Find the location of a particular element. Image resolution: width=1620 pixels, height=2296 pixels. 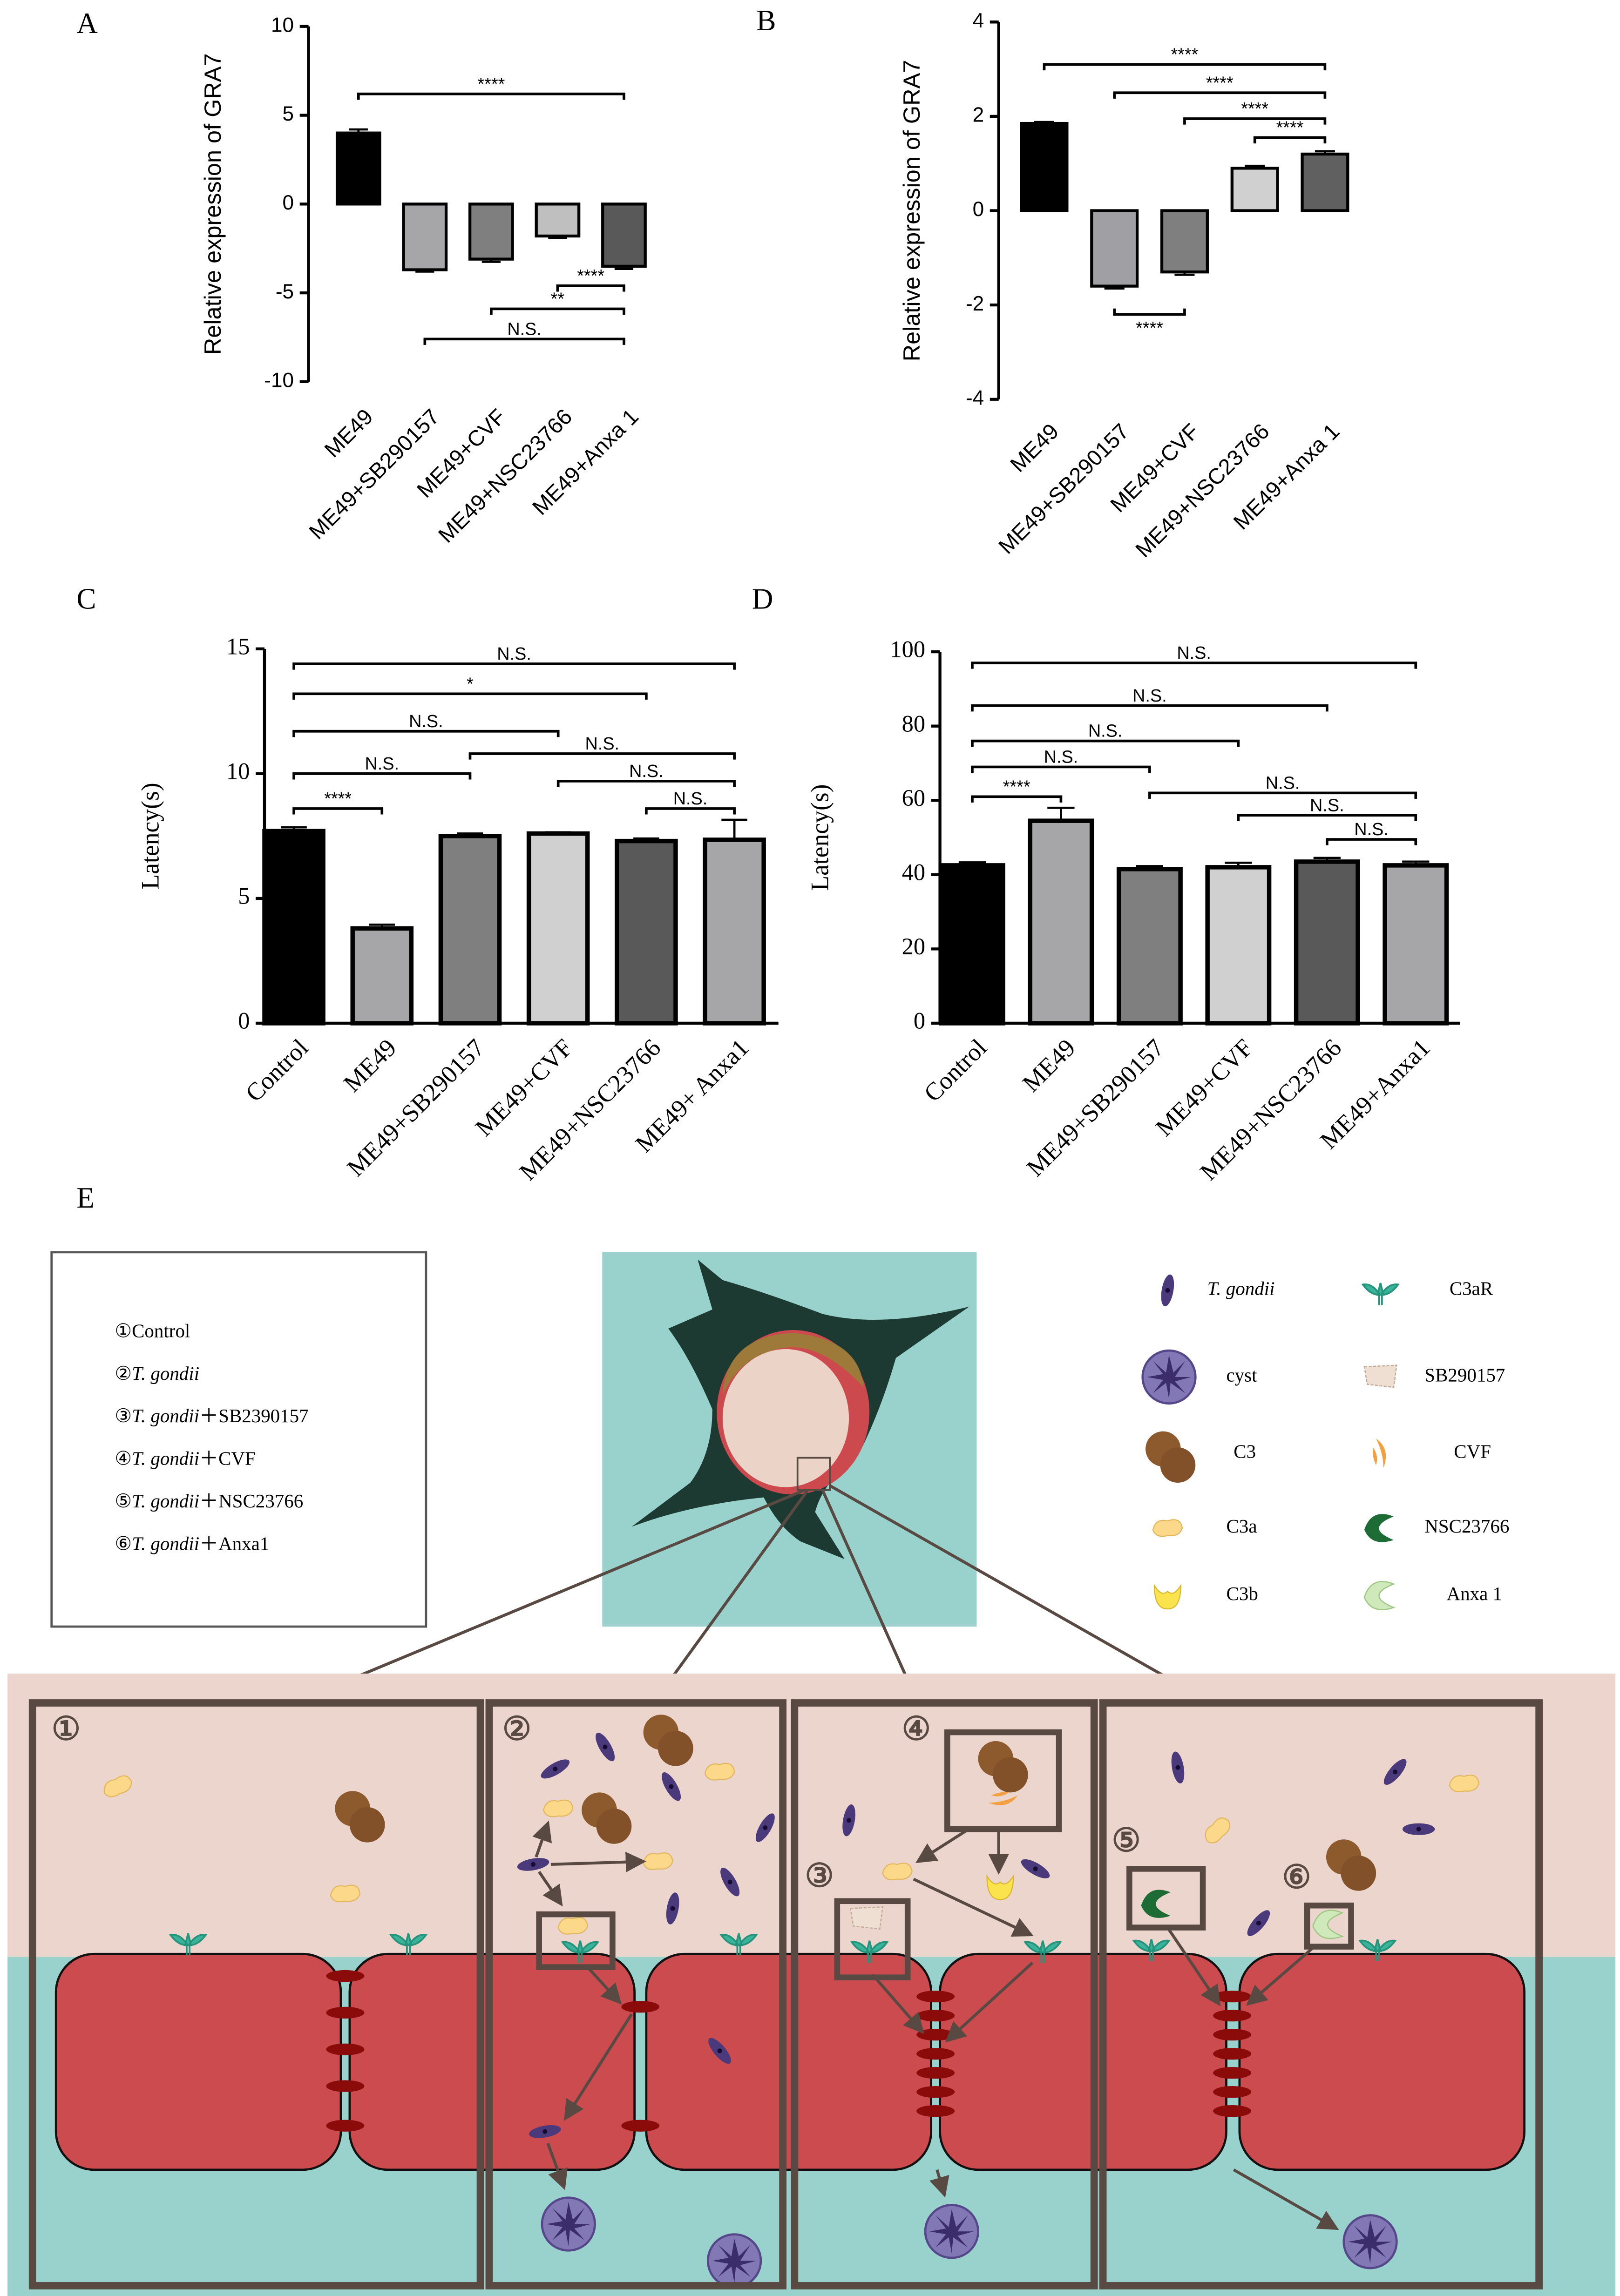

y-tick-label: -2 is located at coordinates (975, 303).